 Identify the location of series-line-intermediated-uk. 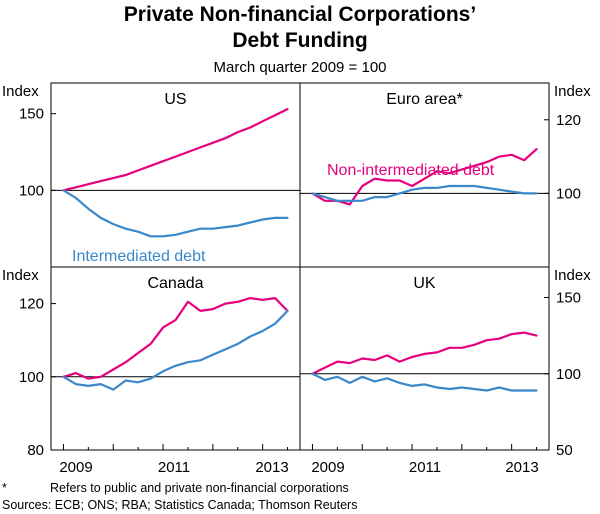
(424, 382).